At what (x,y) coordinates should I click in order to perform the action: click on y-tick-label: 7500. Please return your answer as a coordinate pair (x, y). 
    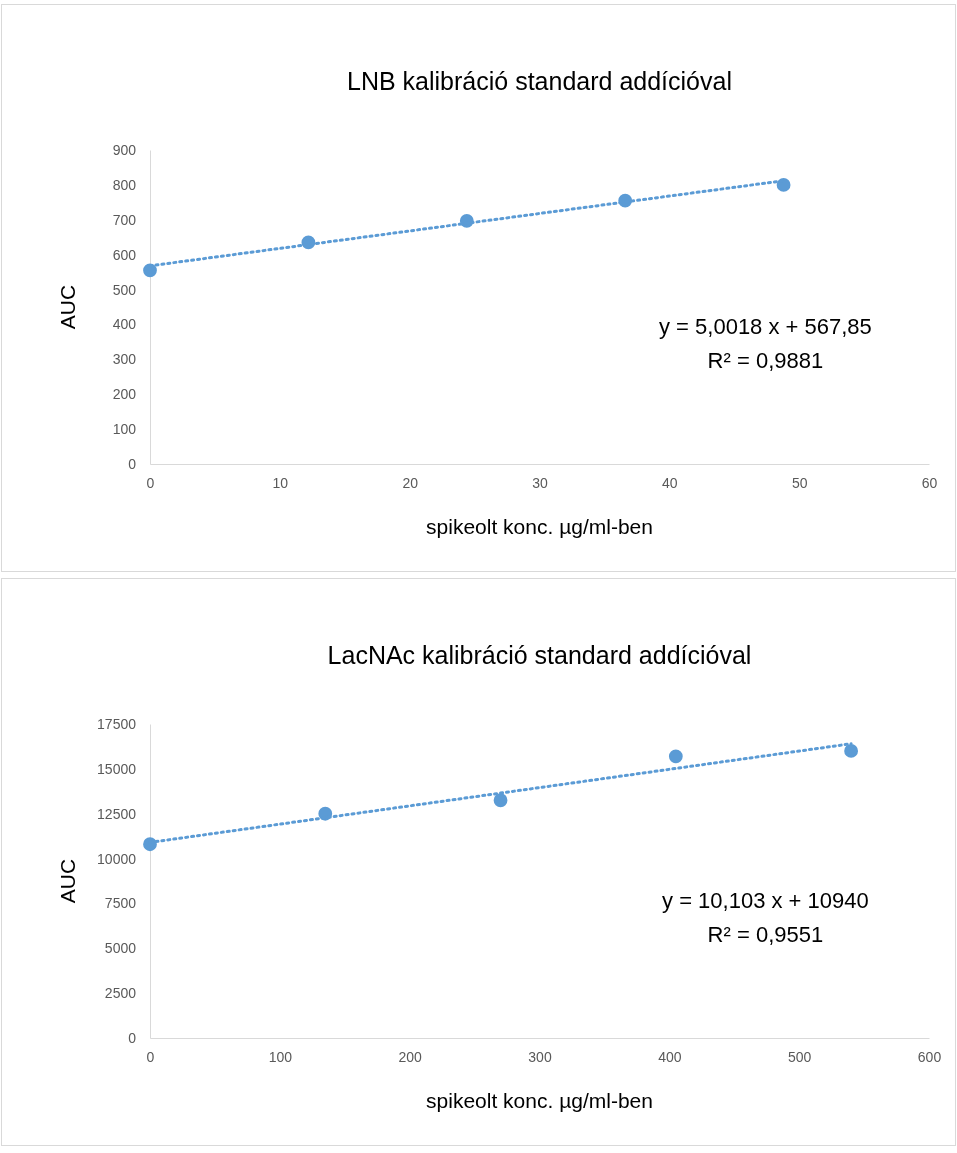
    Looking at the image, I should click on (120, 903).